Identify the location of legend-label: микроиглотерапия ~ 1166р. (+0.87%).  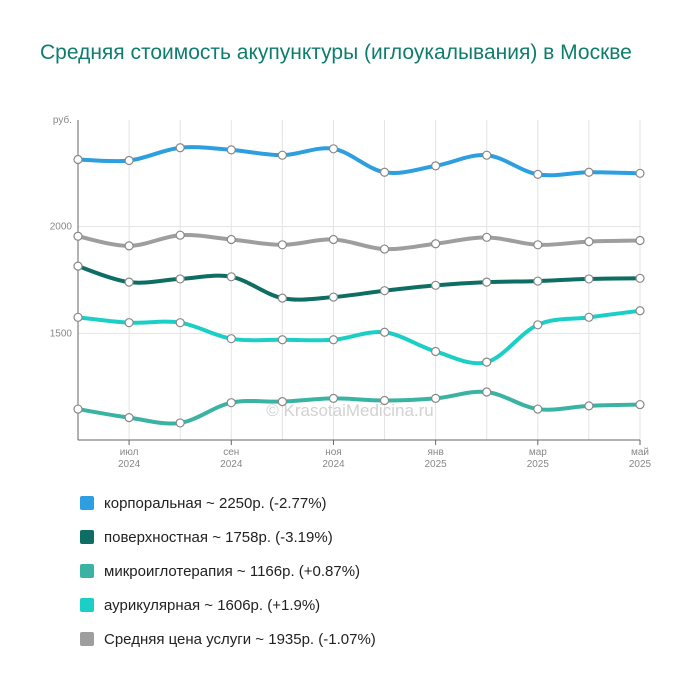
(232, 571).